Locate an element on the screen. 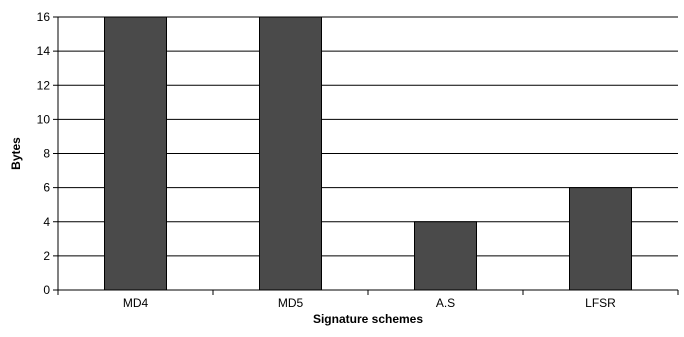  y-tick-label: 0 is located at coordinates (46, 290).